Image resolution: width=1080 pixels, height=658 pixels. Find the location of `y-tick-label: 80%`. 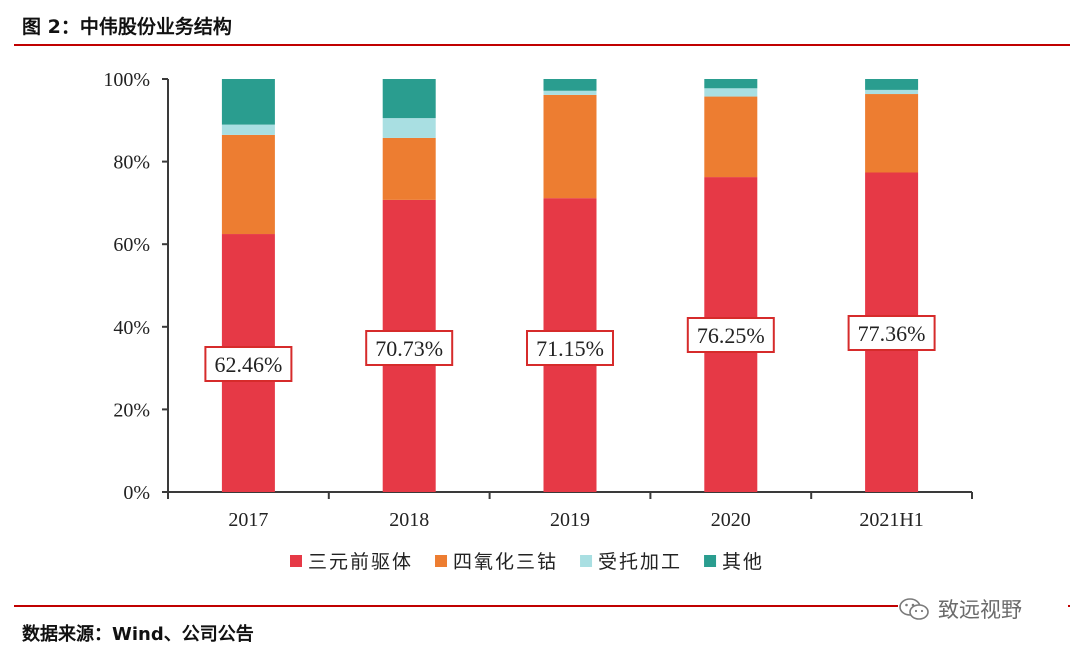

y-tick-label: 80% is located at coordinates (131, 163).